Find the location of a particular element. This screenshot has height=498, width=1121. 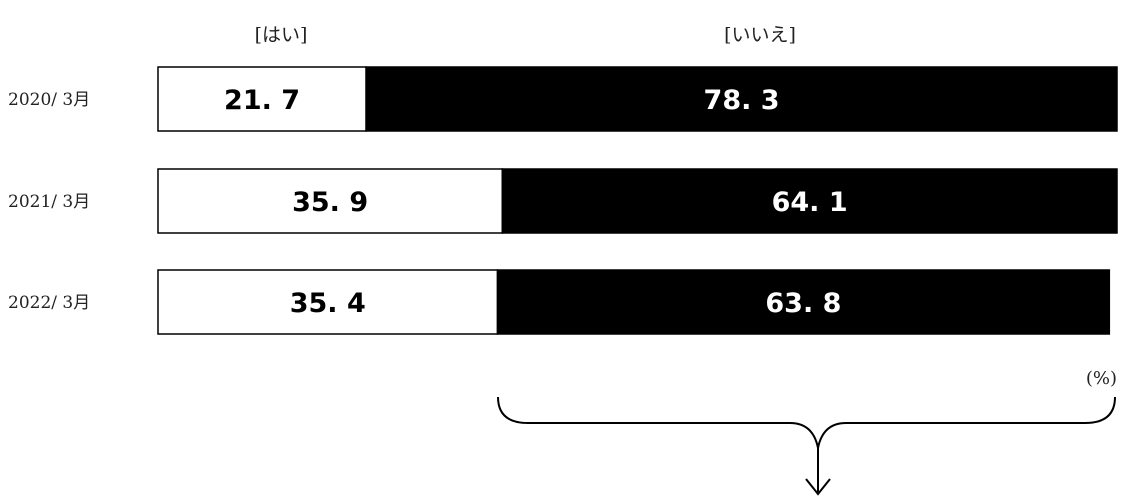

data-label: 35. 9 is located at coordinates (330, 202).